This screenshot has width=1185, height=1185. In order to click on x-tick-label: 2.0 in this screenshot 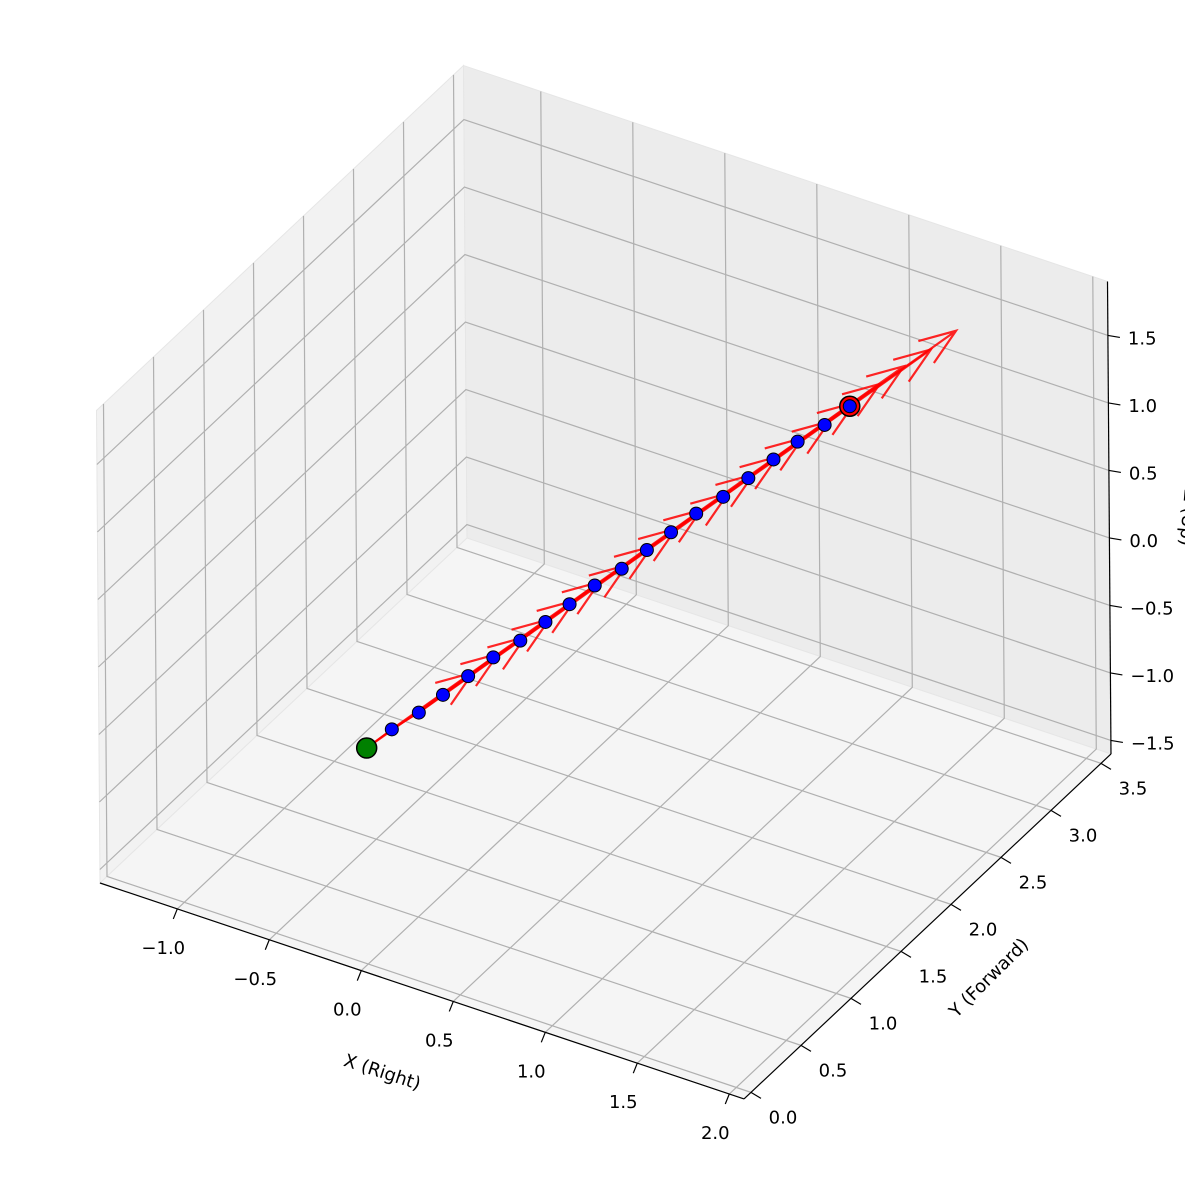, I will do `click(715, 1133)`.